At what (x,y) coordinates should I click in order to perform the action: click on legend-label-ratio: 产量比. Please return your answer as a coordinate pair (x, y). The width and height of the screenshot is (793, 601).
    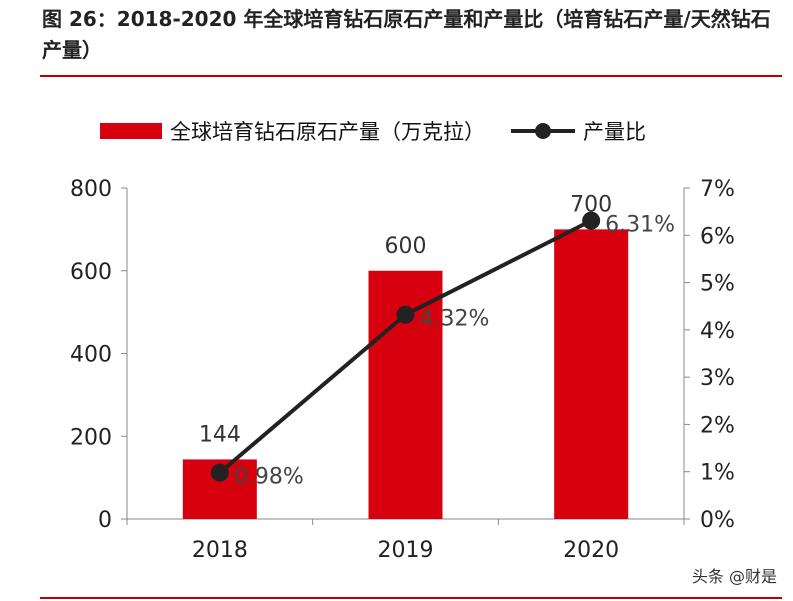
    Looking at the image, I should click on (614, 132).